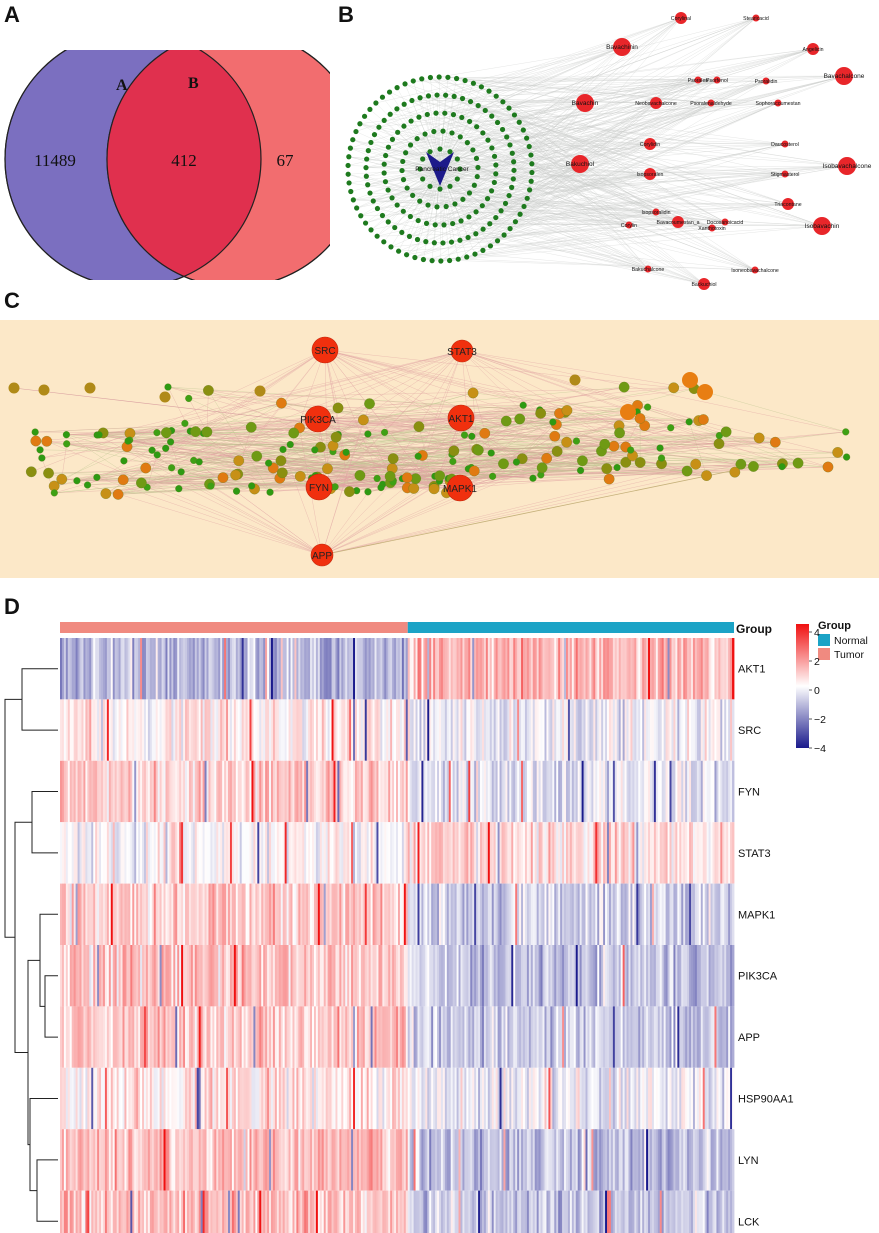 The height and width of the screenshot is (1233, 879). Describe the element at coordinates (758, 977) in the screenshot. I see `gene-label-pik3ca: PIK3CA` at that location.